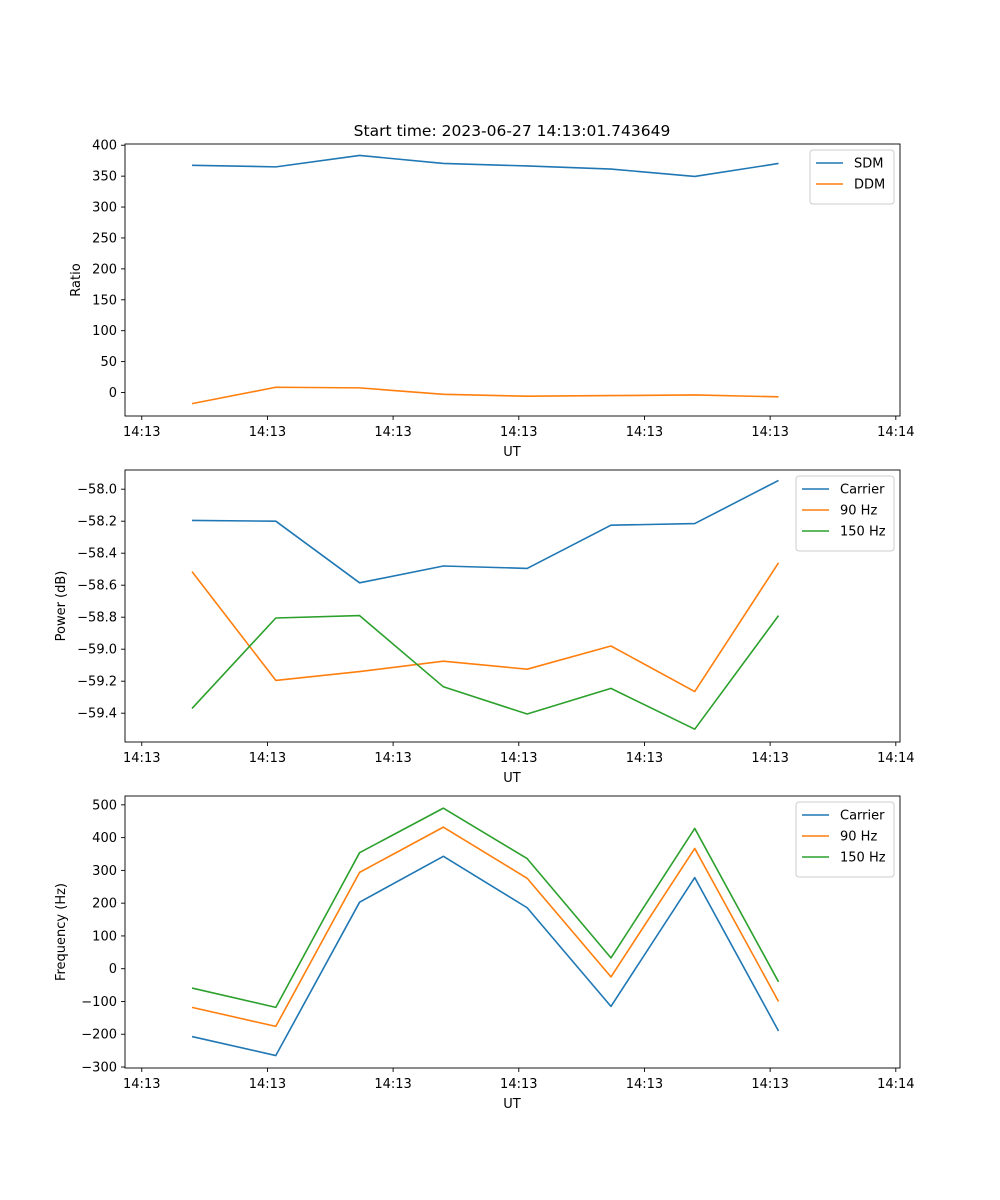 This screenshot has height=1200, width=1000. What do you see at coordinates (61, 932) in the screenshot?
I see `y-axis-label: Frequency (Hz)` at bounding box center [61, 932].